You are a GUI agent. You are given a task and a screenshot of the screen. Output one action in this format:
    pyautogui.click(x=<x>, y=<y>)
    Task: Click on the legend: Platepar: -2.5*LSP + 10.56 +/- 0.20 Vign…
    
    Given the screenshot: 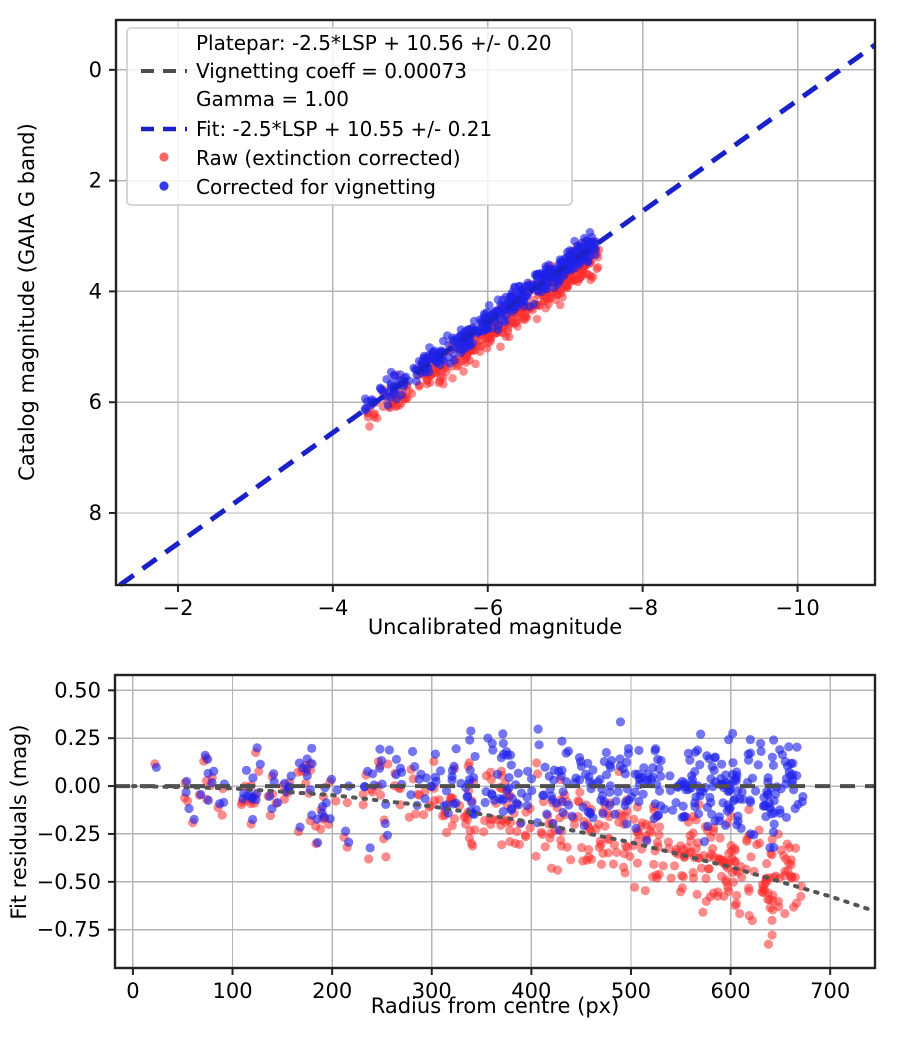 What is the action you would take?
    pyautogui.click(x=349, y=116)
    